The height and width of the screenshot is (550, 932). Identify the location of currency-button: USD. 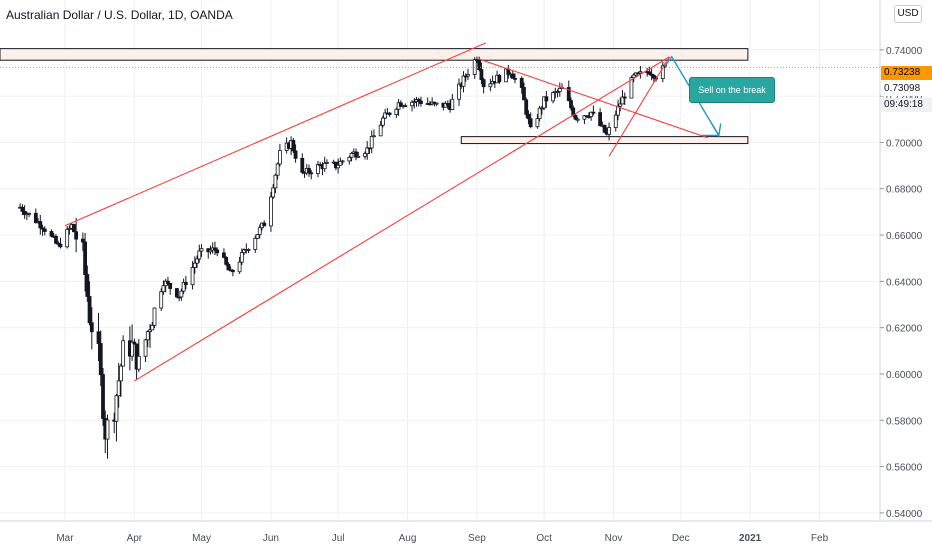
(908, 14).